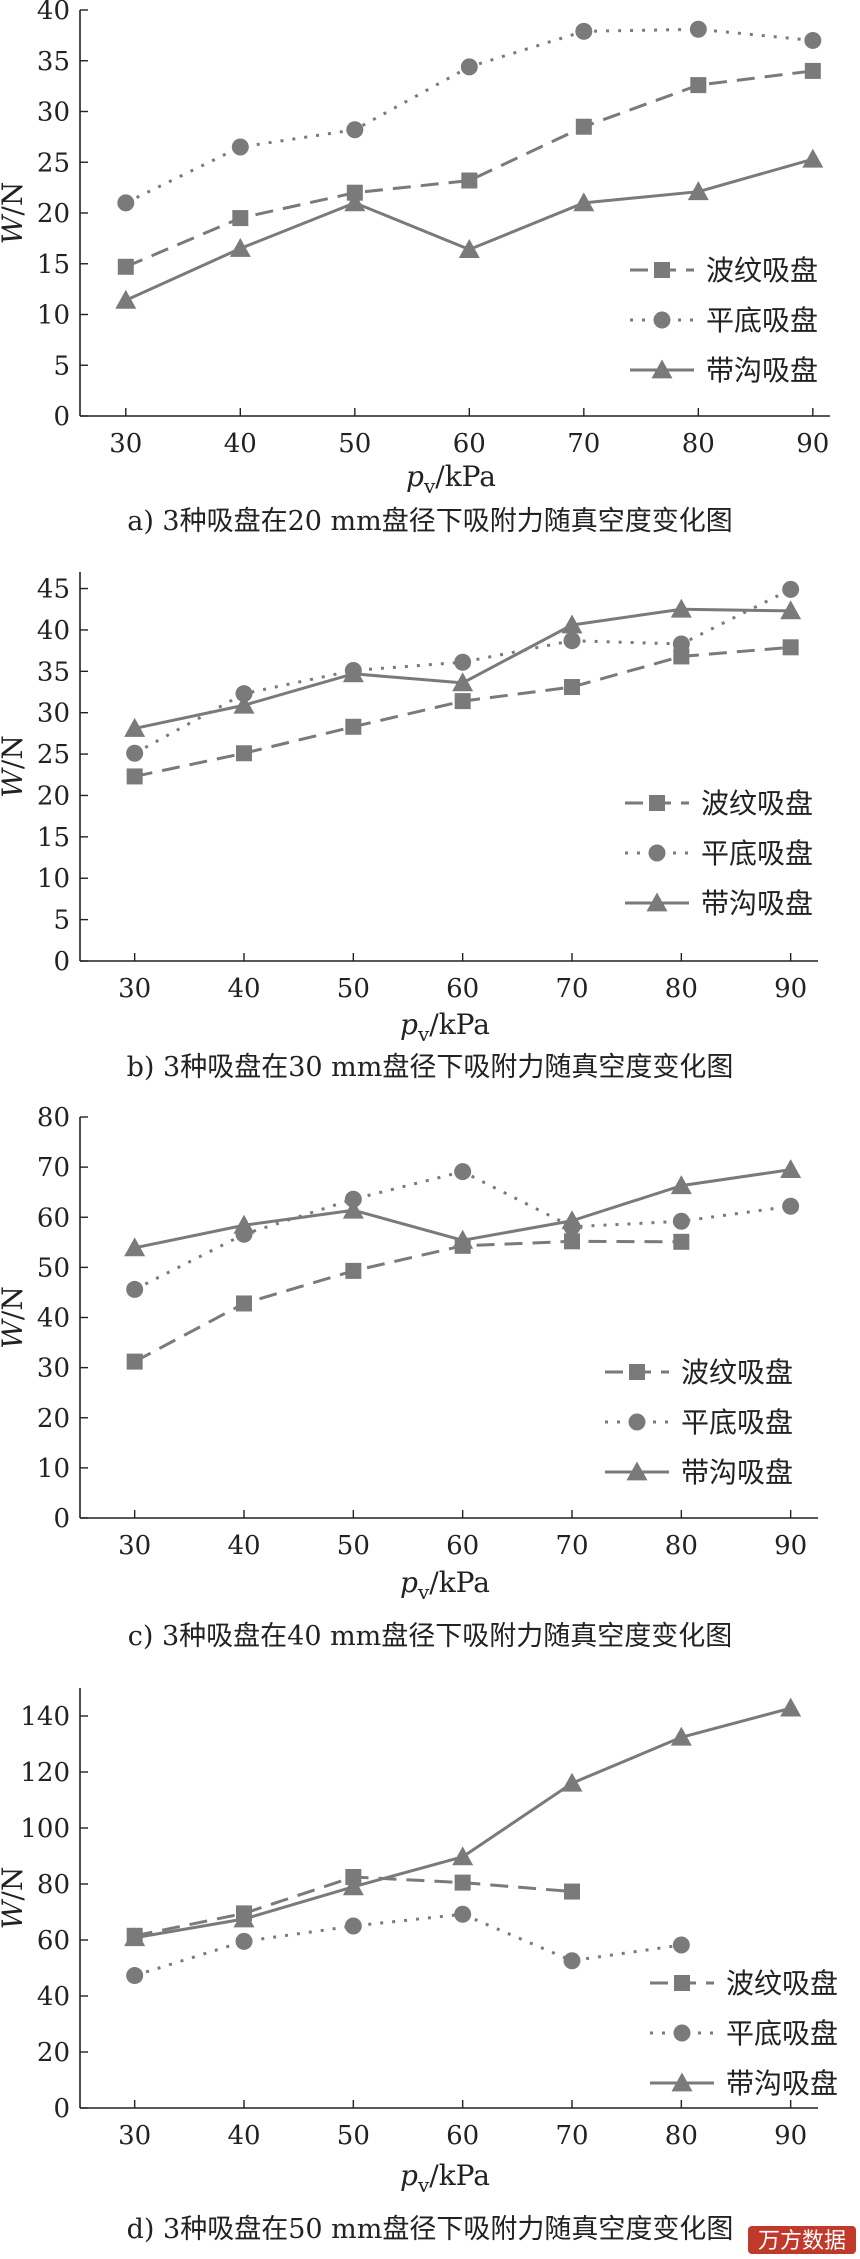 The image size is (860, 2259). What do you see at coordinates (53, 1369) in the screenshot?
I see `y-tick-label: 30` at bounding box center [53, 1369].